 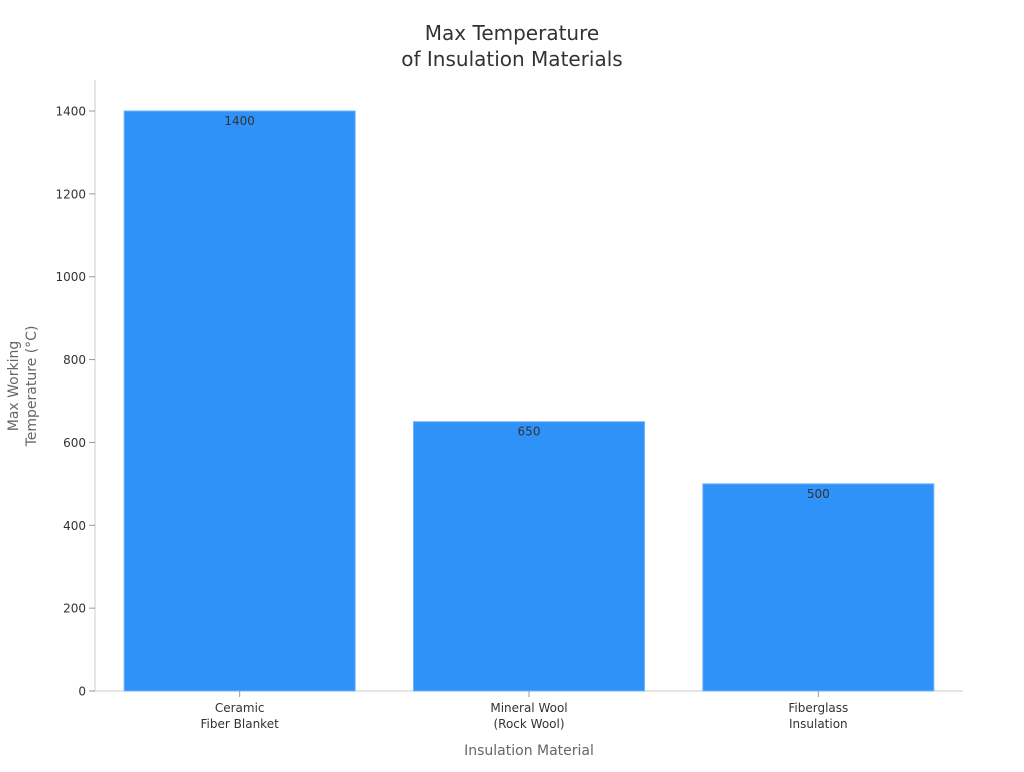 I want to click on y-tick-label: 1000, so click(x=70, y=277).